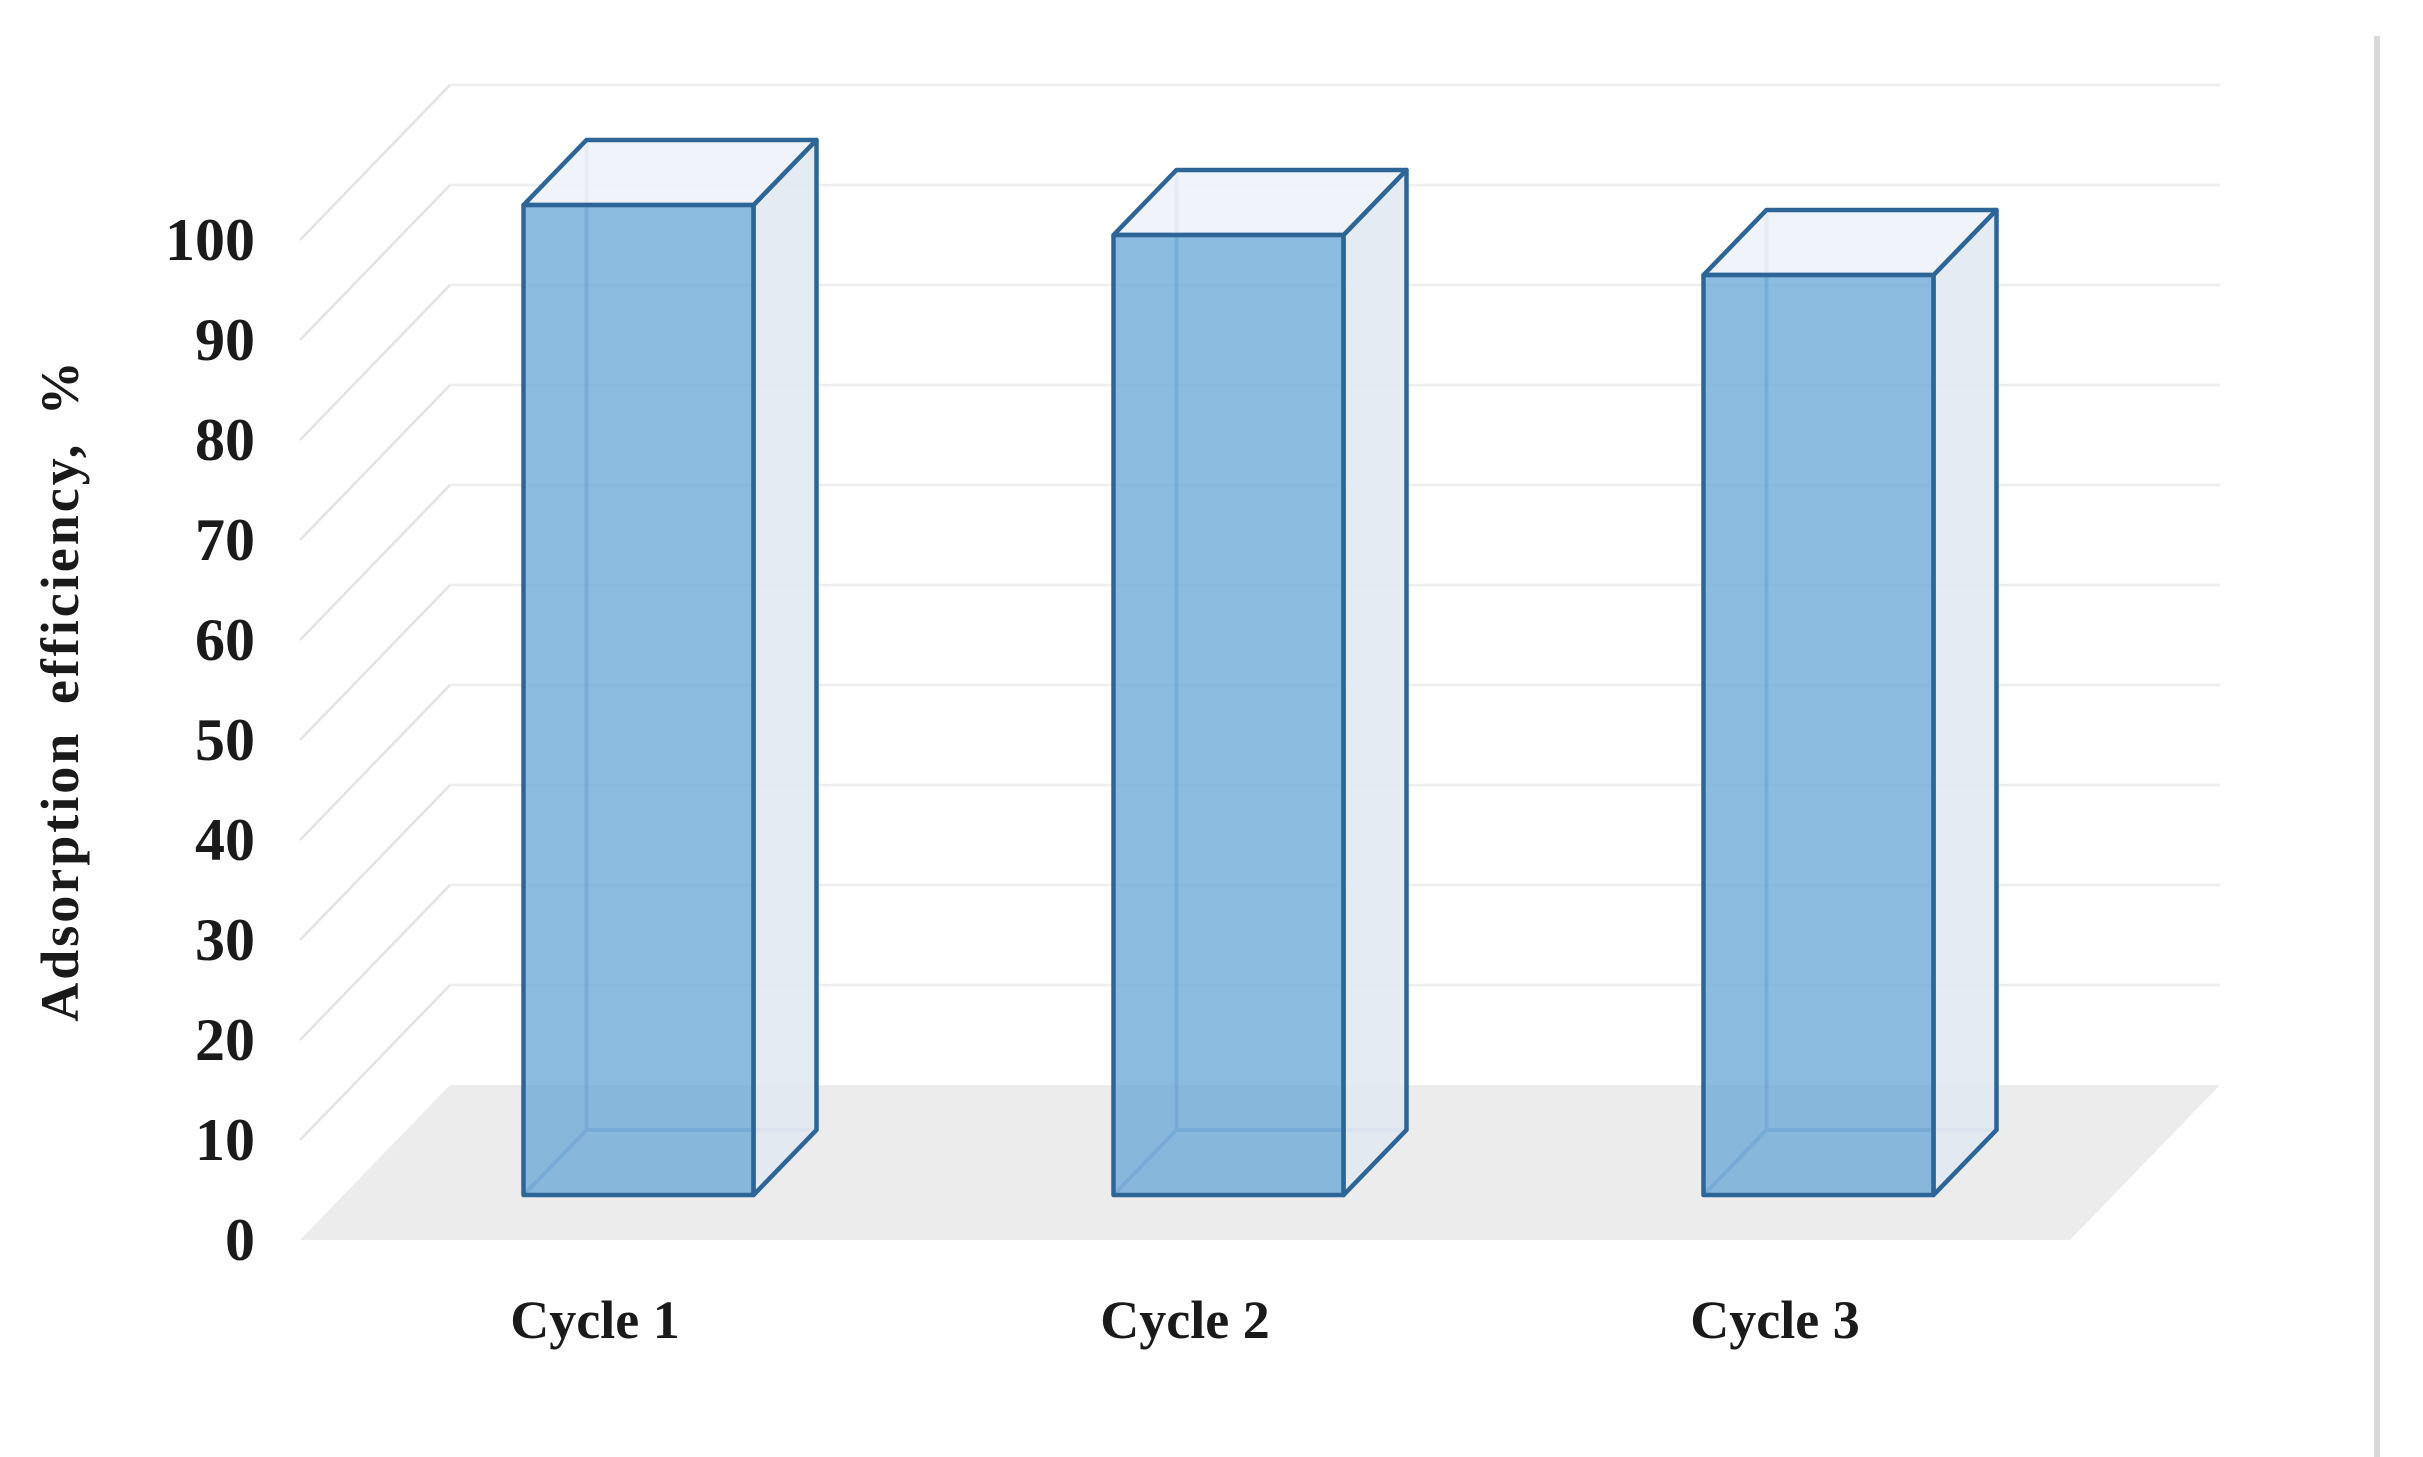 The image size is (2423, 1457). Describe the element at coordinates (225, 840) in the screenshot. I see `y-tick-label: 40` at that location.